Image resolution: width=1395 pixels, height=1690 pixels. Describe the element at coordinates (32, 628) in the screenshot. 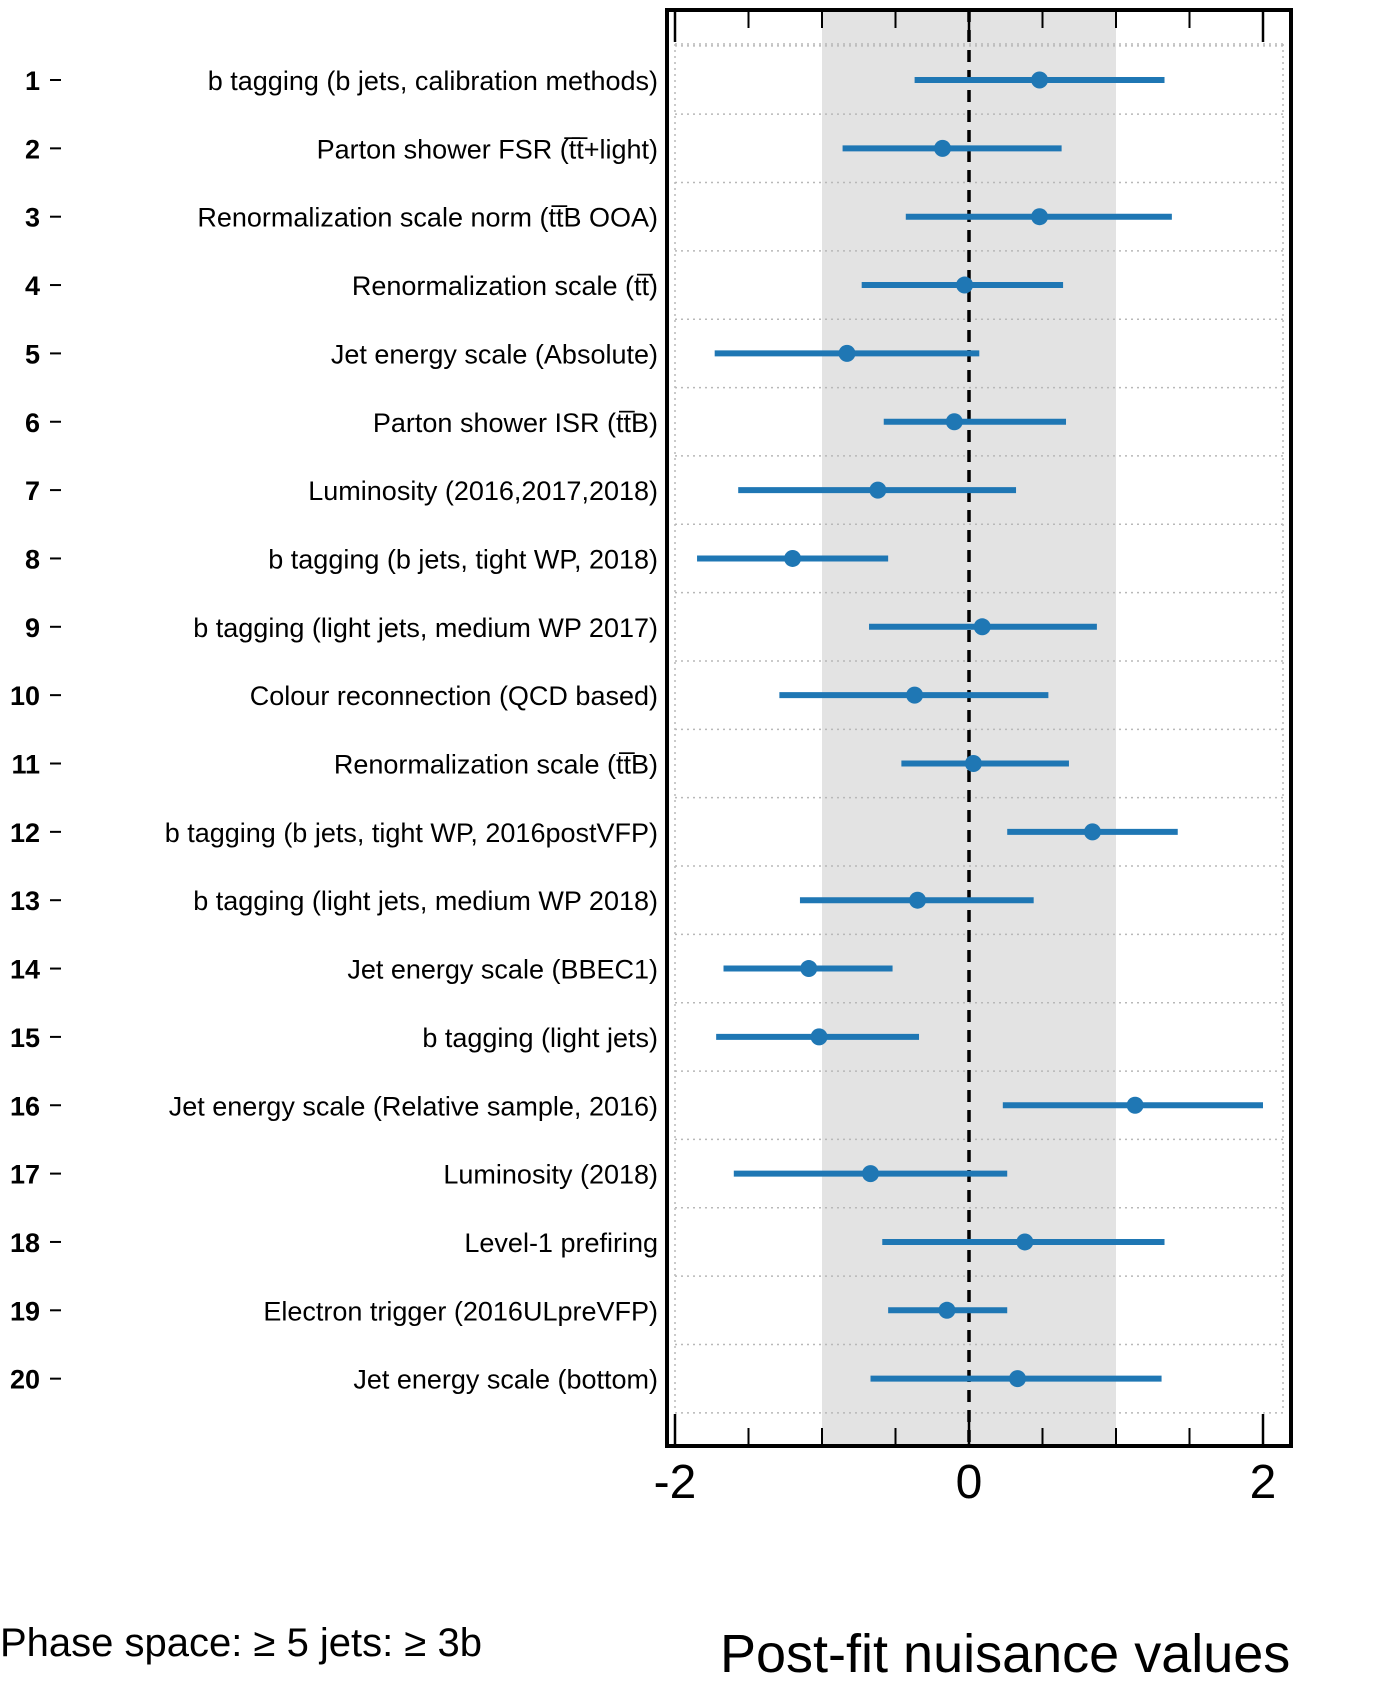

I see `rank-label: 9` at that location.